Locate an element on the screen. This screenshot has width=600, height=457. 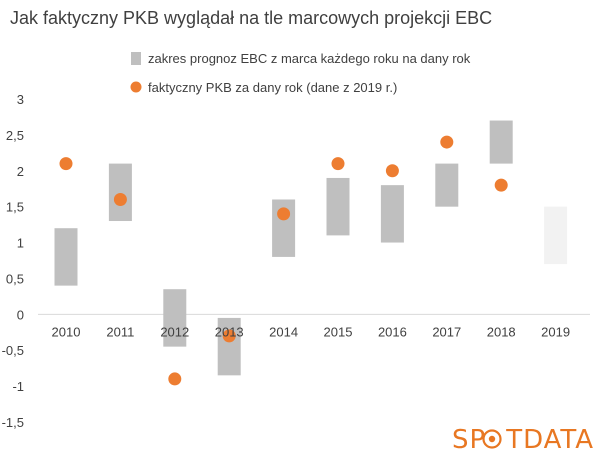
gdp-point-2012 is located at coordinates (175, 379).